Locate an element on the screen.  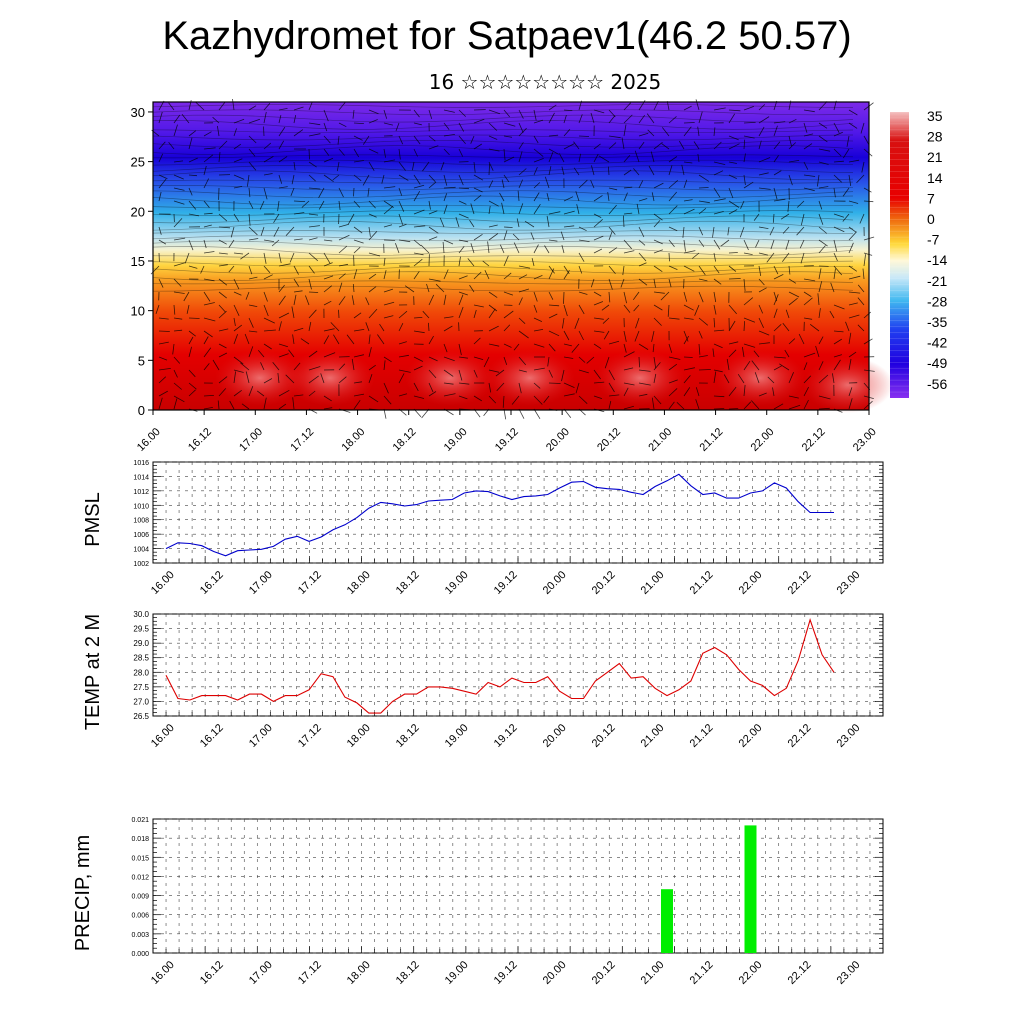
y-tick-label: 0.006 is located at coordinates (140, 916).